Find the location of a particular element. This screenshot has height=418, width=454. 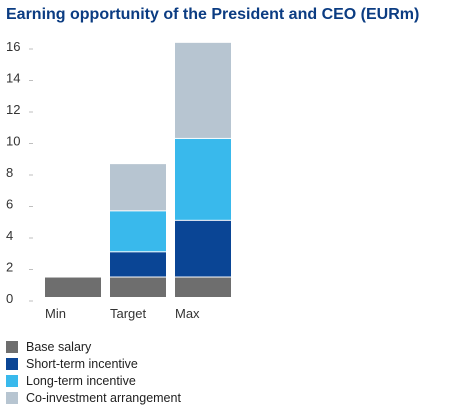

y-axis: 0 2 4 6 8 10 12 14 16 is located at coordinates (19, 172).